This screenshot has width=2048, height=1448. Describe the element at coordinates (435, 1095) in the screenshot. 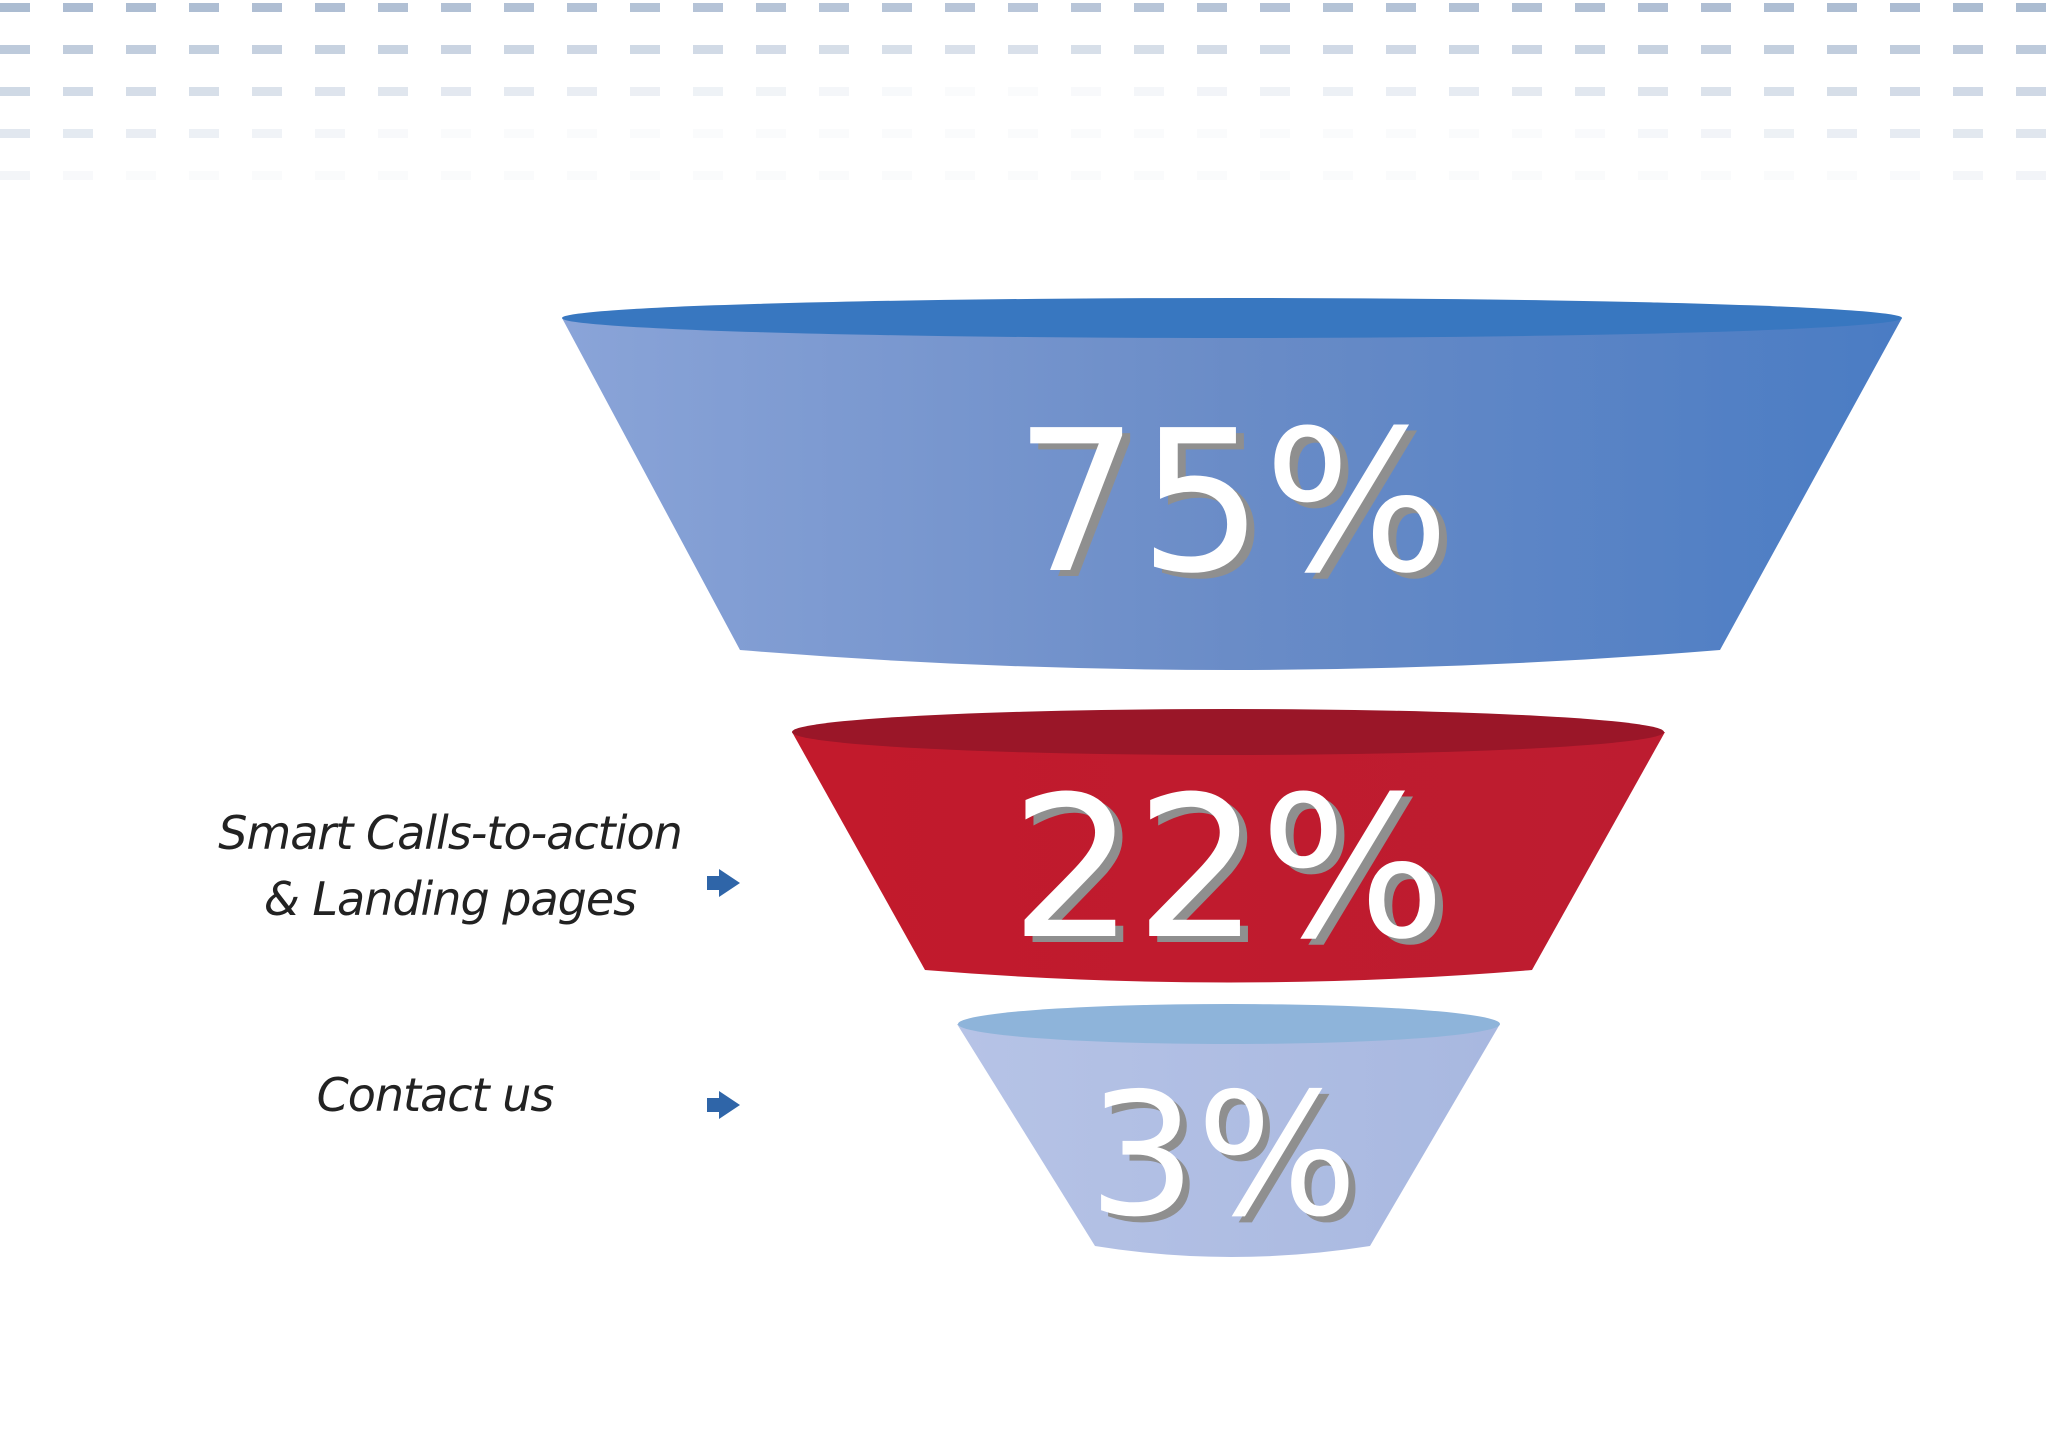

I see `annotation-contact-us: Contact us` at that location.